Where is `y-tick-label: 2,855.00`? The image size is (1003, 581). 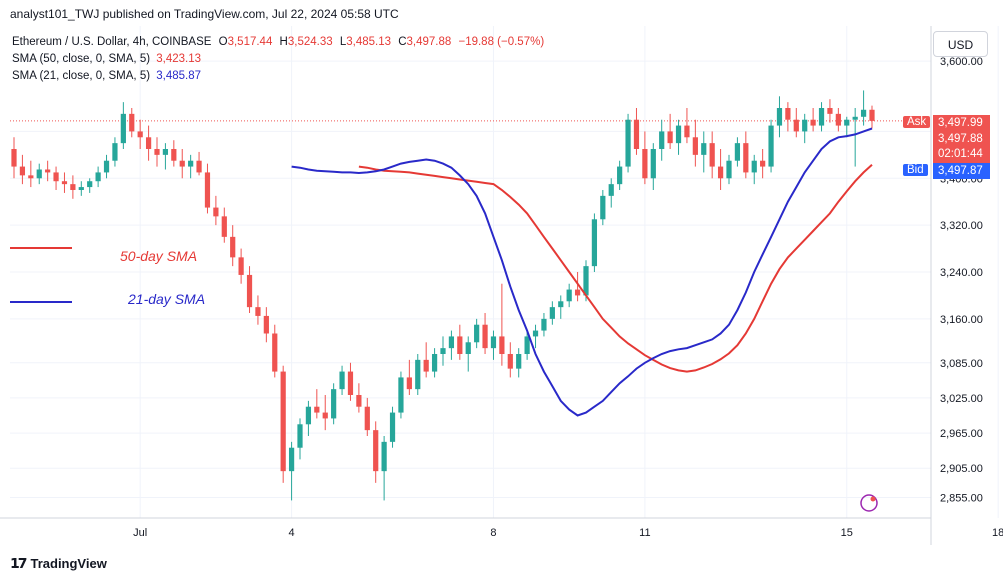 y-tick-label: 2,855.00 is located at coordinates (961, 499).